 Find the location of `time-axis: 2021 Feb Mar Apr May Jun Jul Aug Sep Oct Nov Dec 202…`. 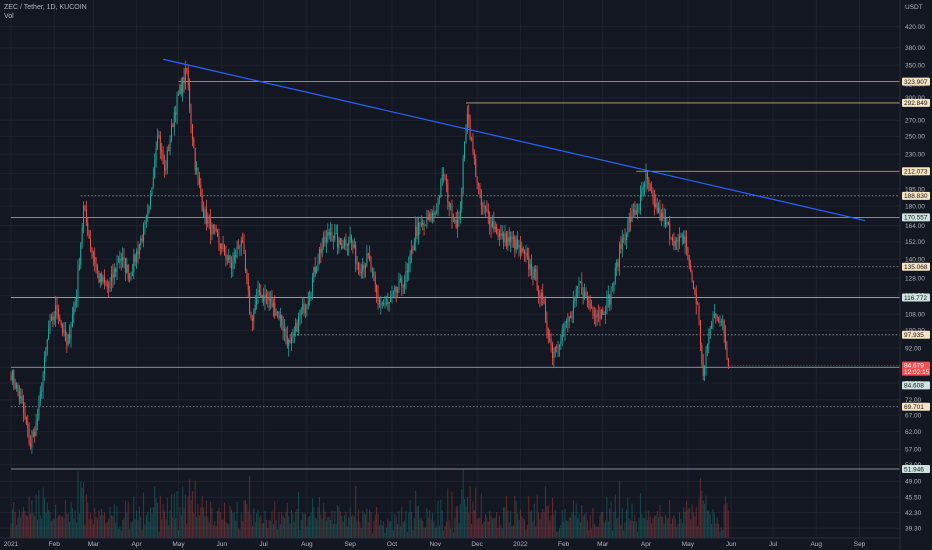

time-axis: 2021 Feb Mar Apr May Jun Jul Aug Sep Oct Nov Dec 202… is located at coordinates (450, 542).